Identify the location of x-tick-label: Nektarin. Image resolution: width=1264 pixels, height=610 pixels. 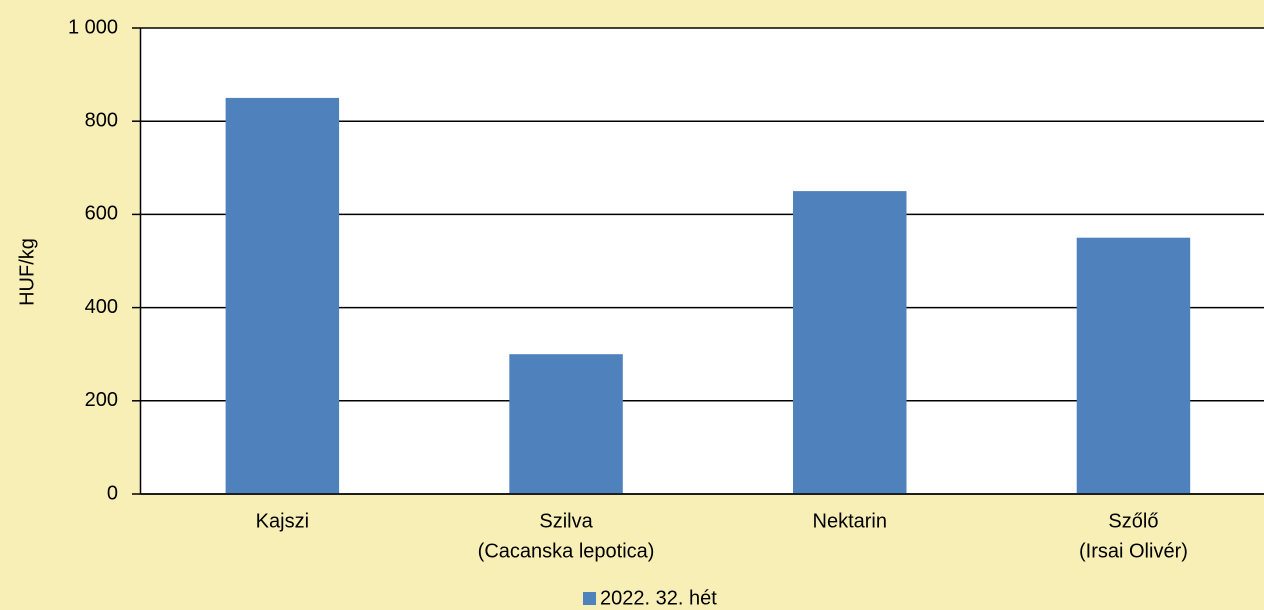
(850, 521).